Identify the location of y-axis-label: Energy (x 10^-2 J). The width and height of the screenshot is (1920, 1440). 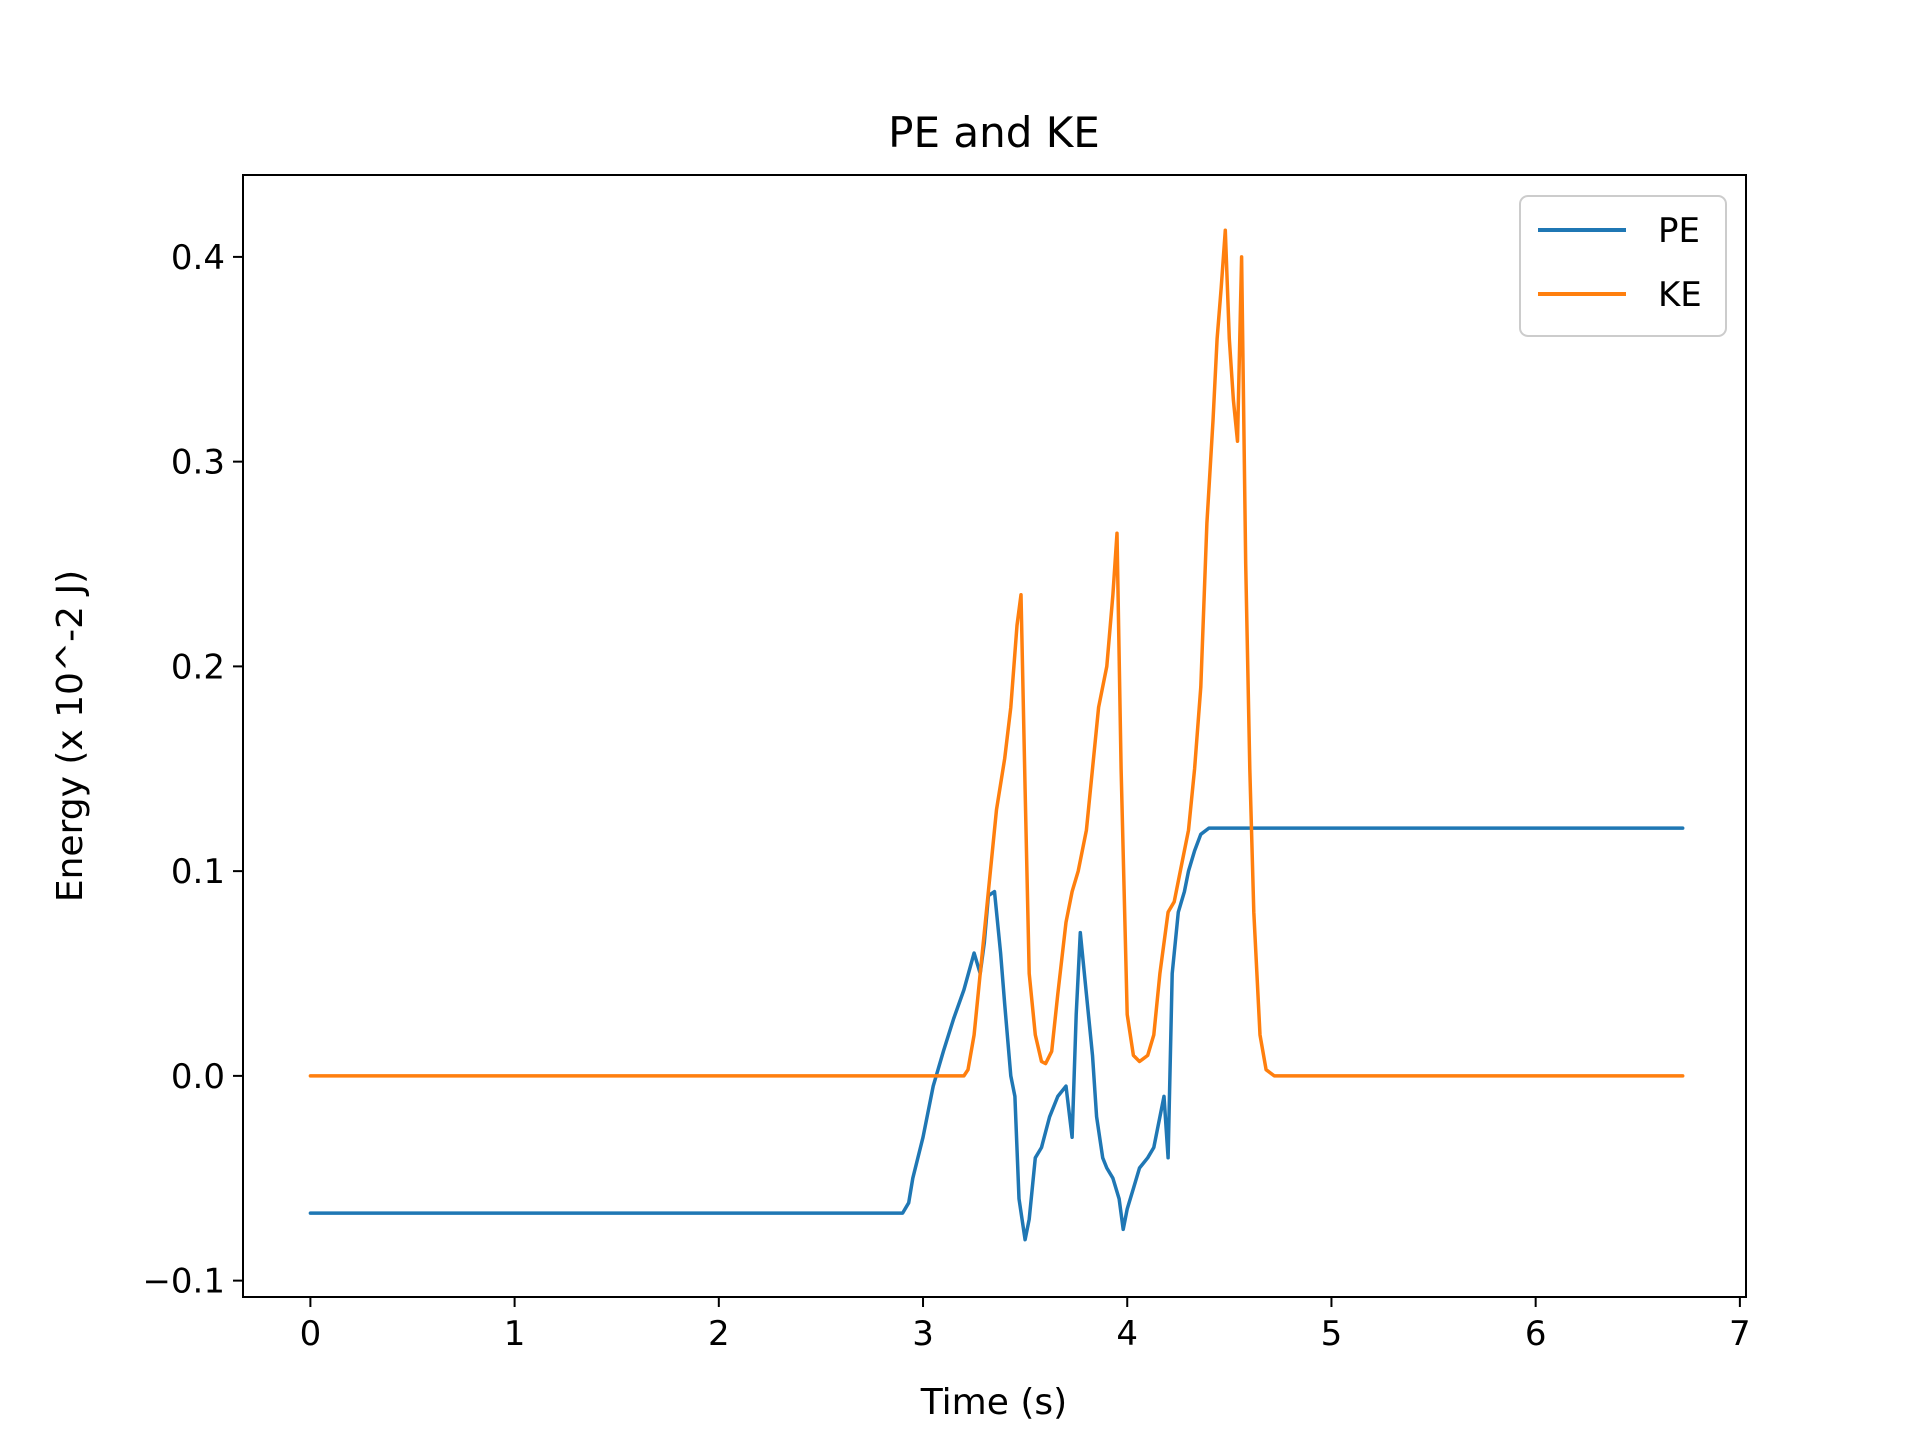
(70, 736).